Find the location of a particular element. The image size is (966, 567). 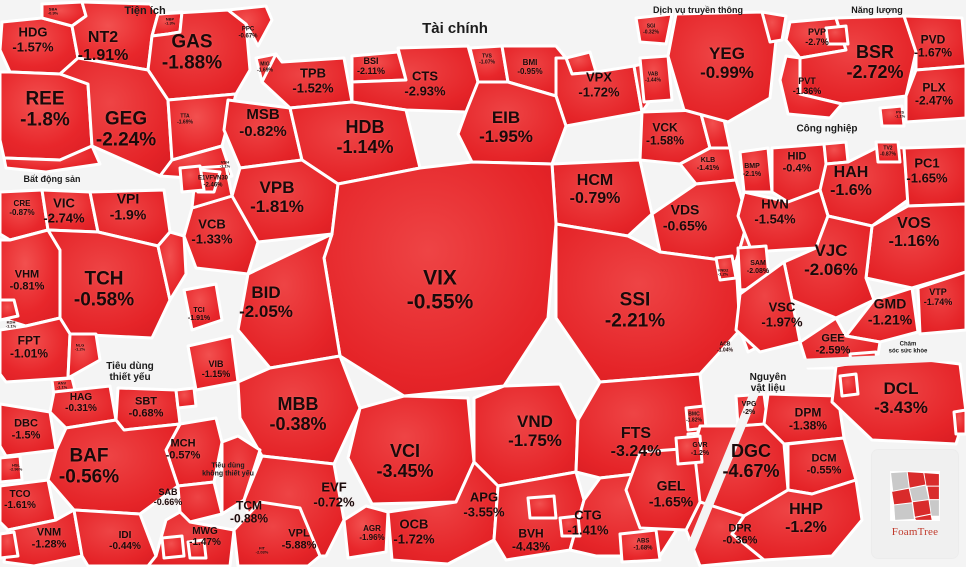

group-nguyen-vat-lieu is located at coordinates (744, 479).